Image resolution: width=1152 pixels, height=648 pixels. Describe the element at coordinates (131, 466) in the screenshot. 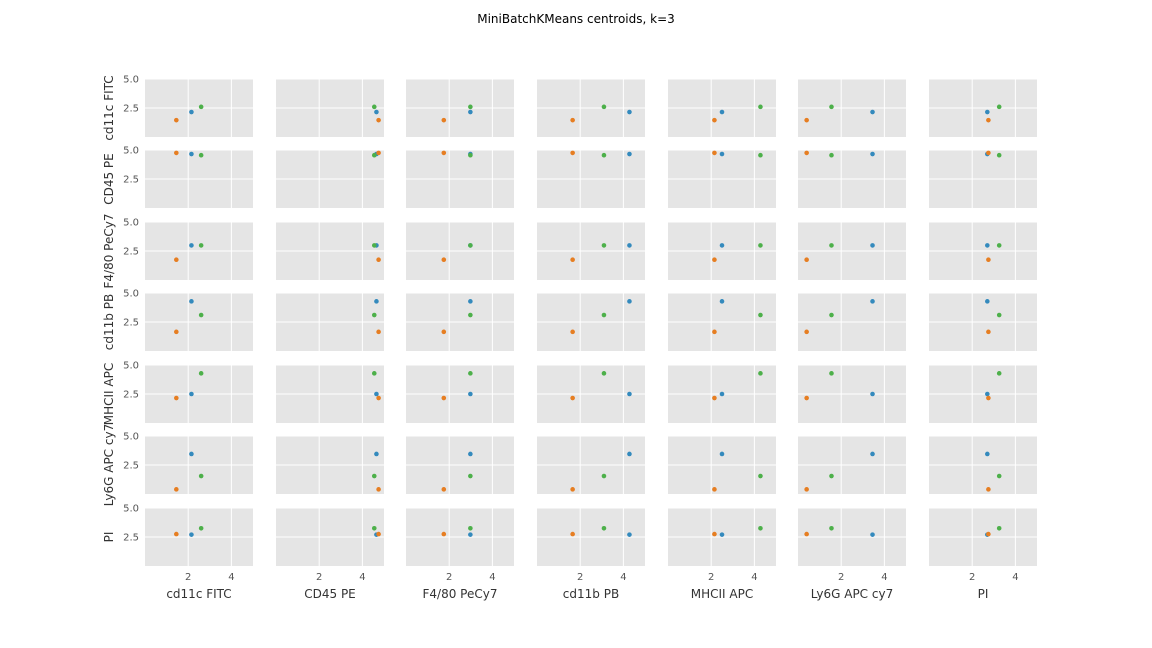

I see `y-tick-label: 2.5` at that location.